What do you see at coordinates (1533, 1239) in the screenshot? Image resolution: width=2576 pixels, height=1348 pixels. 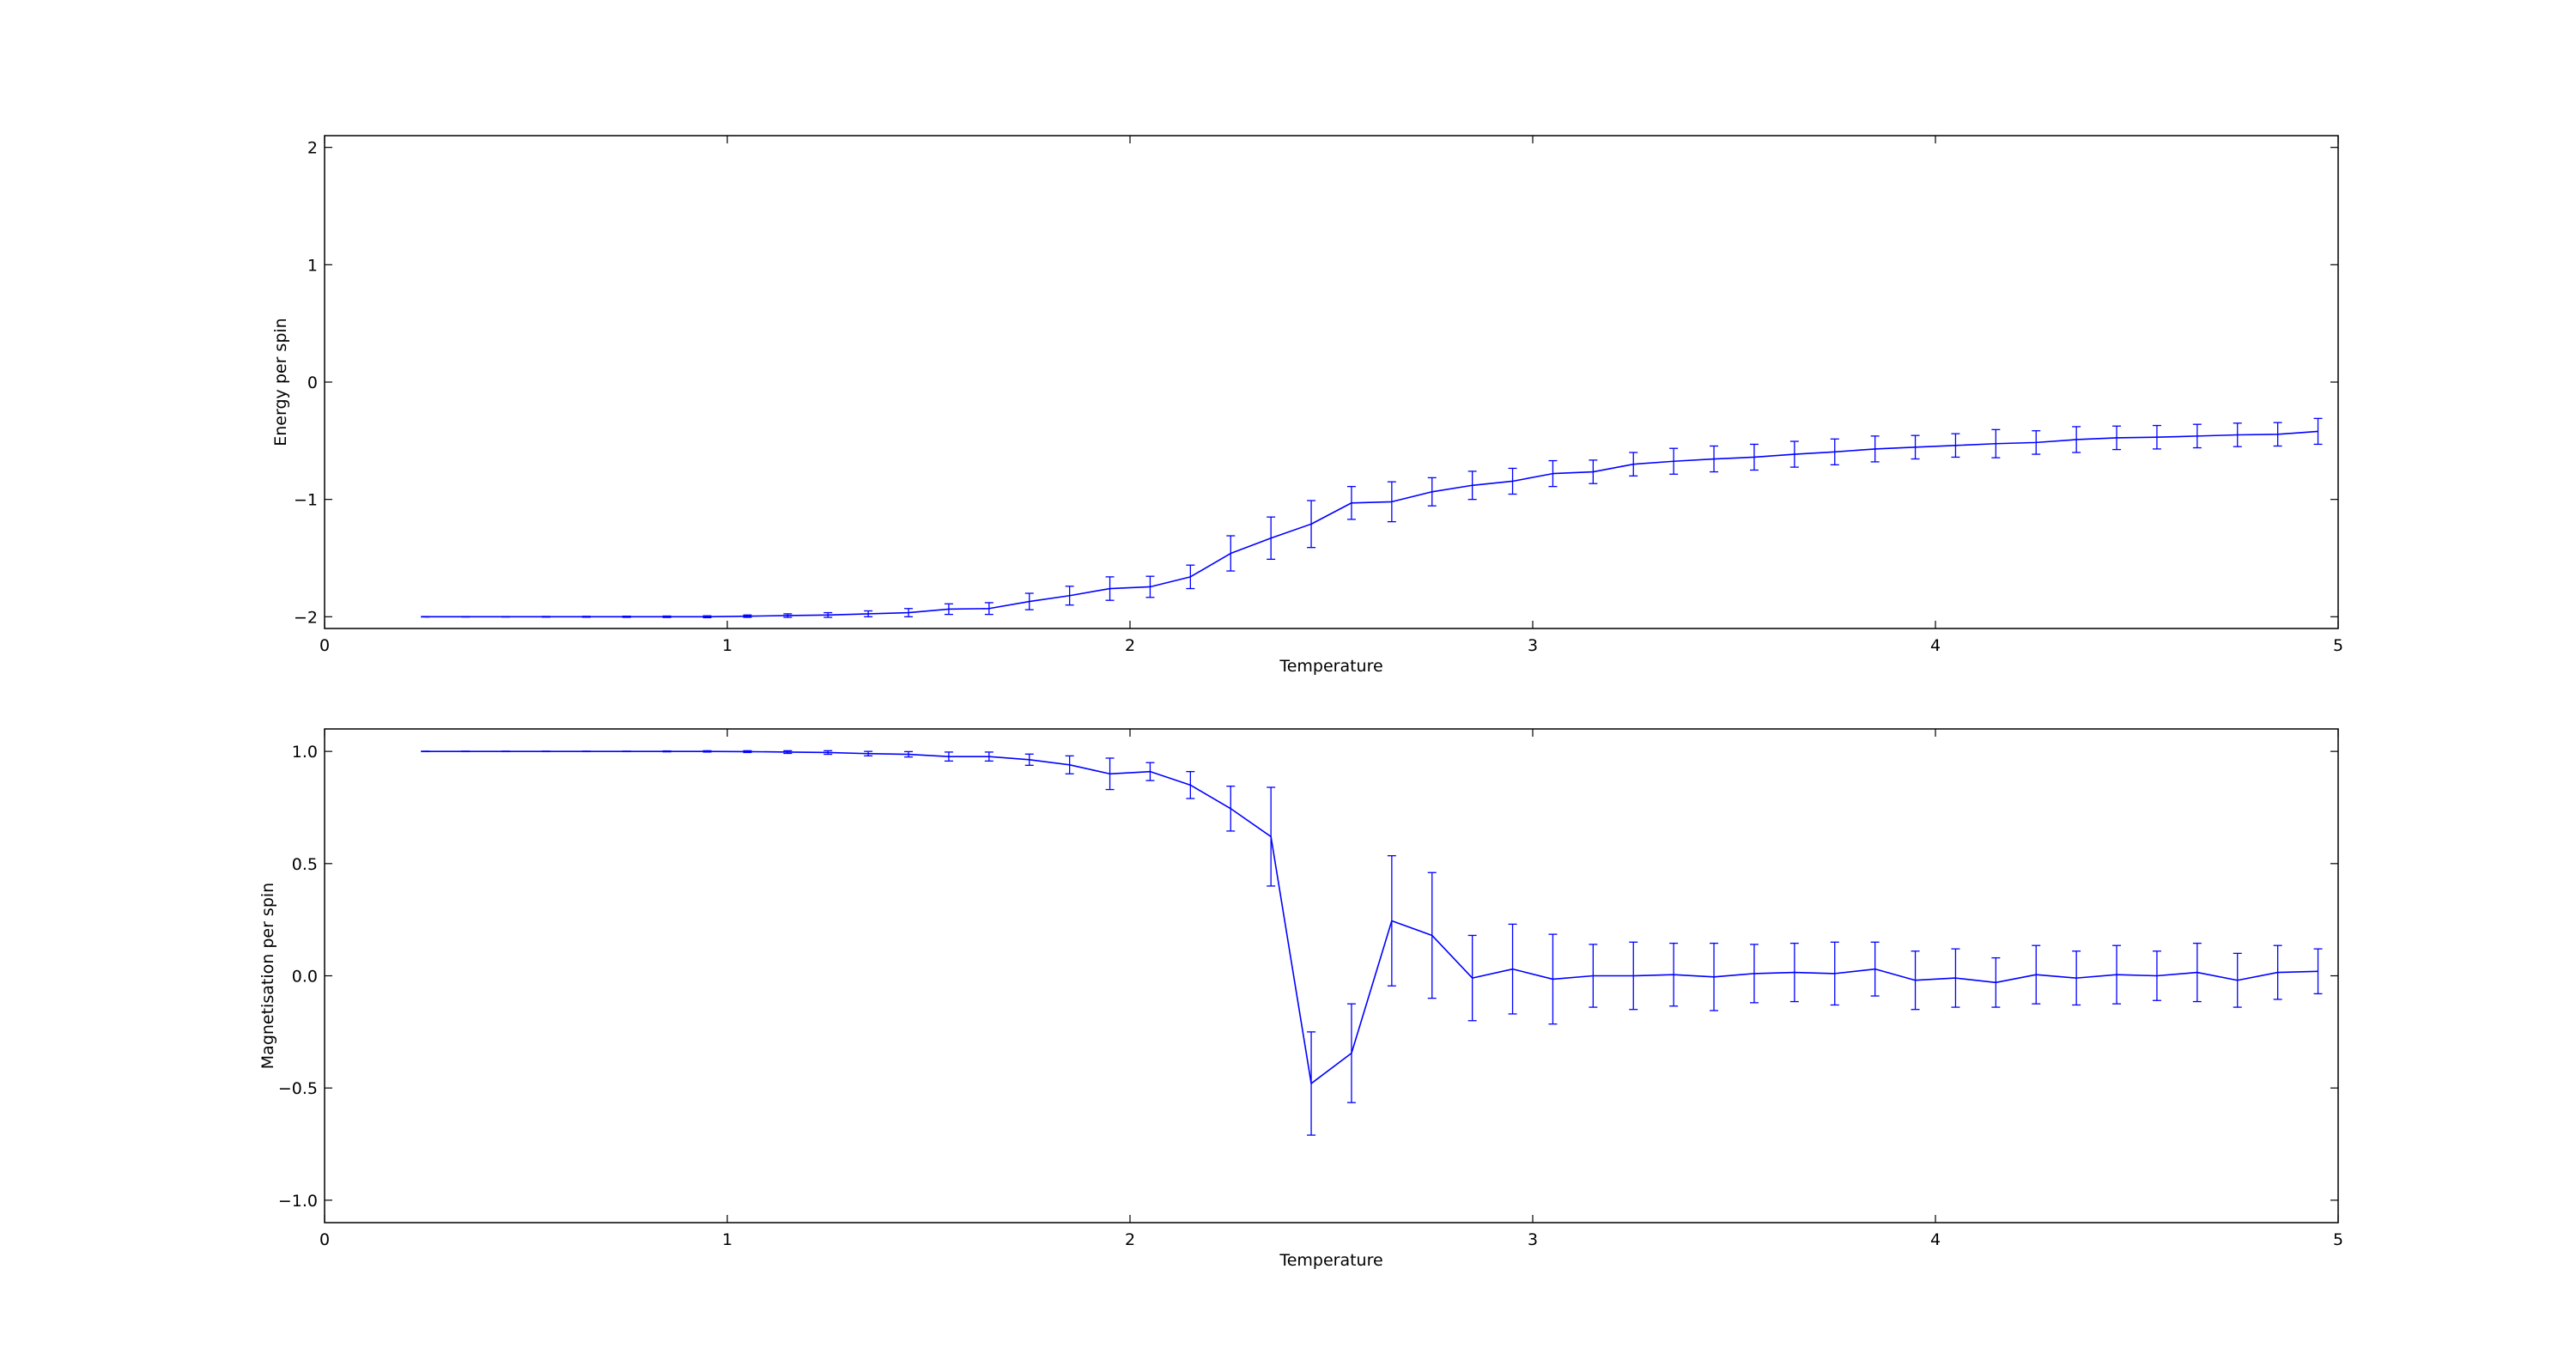 I see `magnetisation-xtick-label: 3` at bounding box center [1533, 1239].